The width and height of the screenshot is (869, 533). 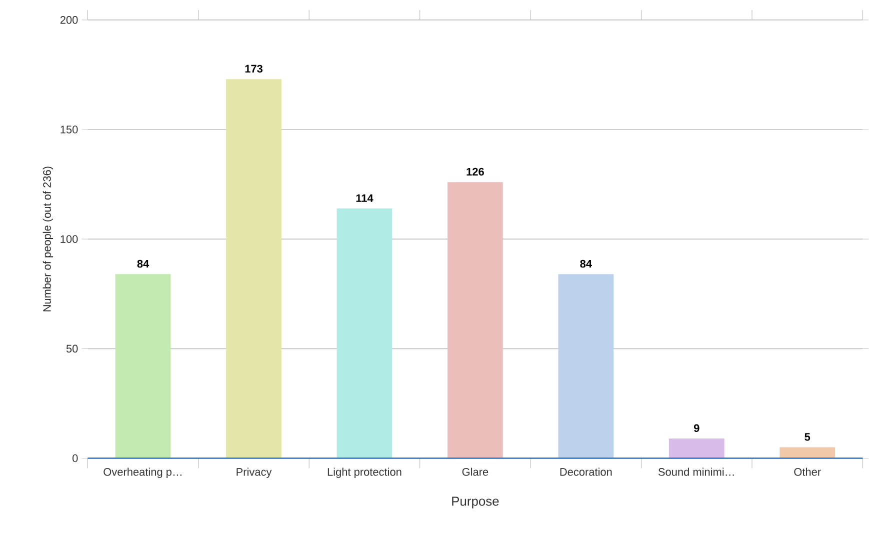 I want to click on y-axis-title: Number of people (out of 236), so click(x=48, y=239).